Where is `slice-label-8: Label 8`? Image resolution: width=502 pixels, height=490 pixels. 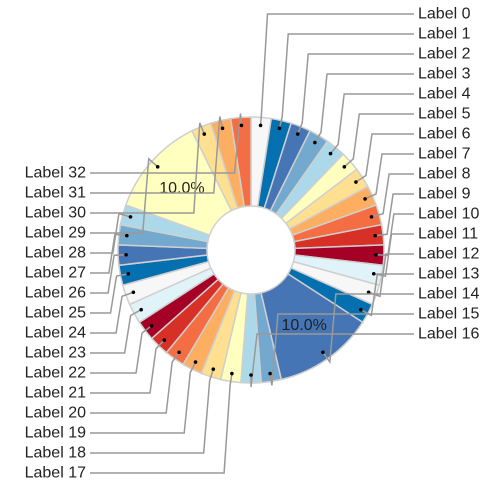 slice-label-8: Label 8 is located at coordinates (444, 174).